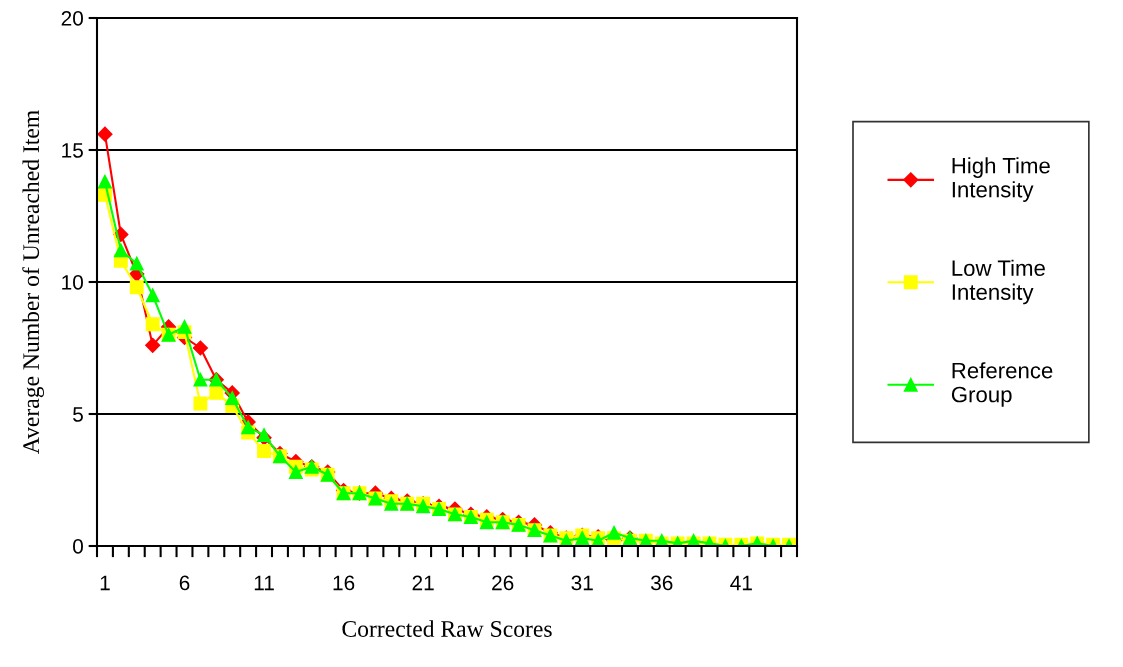 The height and width of the screenshot is (667, 1123). I want to click on y-tick-label: 10, so click(72, 282).